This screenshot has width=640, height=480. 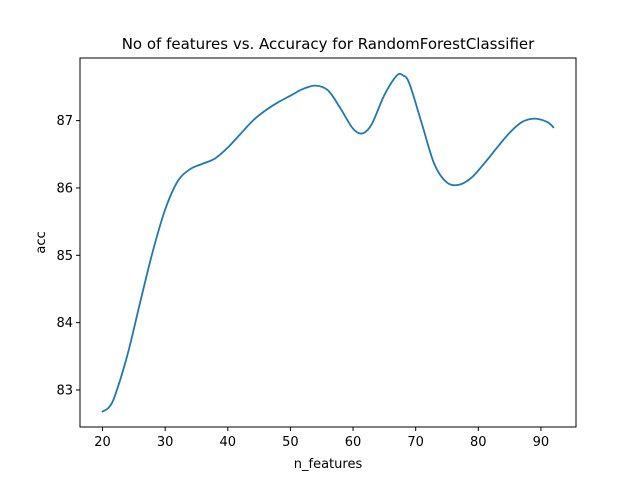 I want to click on y-axis-ticks: 83 84 85 86 87, so click(x=68, y=256).